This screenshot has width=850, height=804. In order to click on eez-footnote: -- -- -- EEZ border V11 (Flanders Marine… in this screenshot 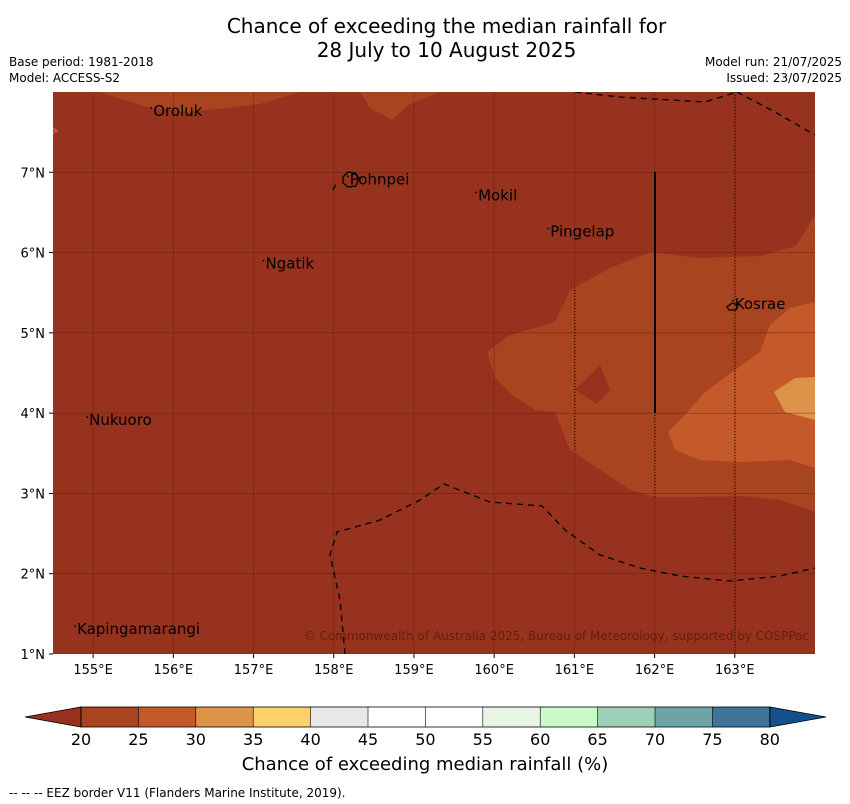, I will do `click(177, 793)`.